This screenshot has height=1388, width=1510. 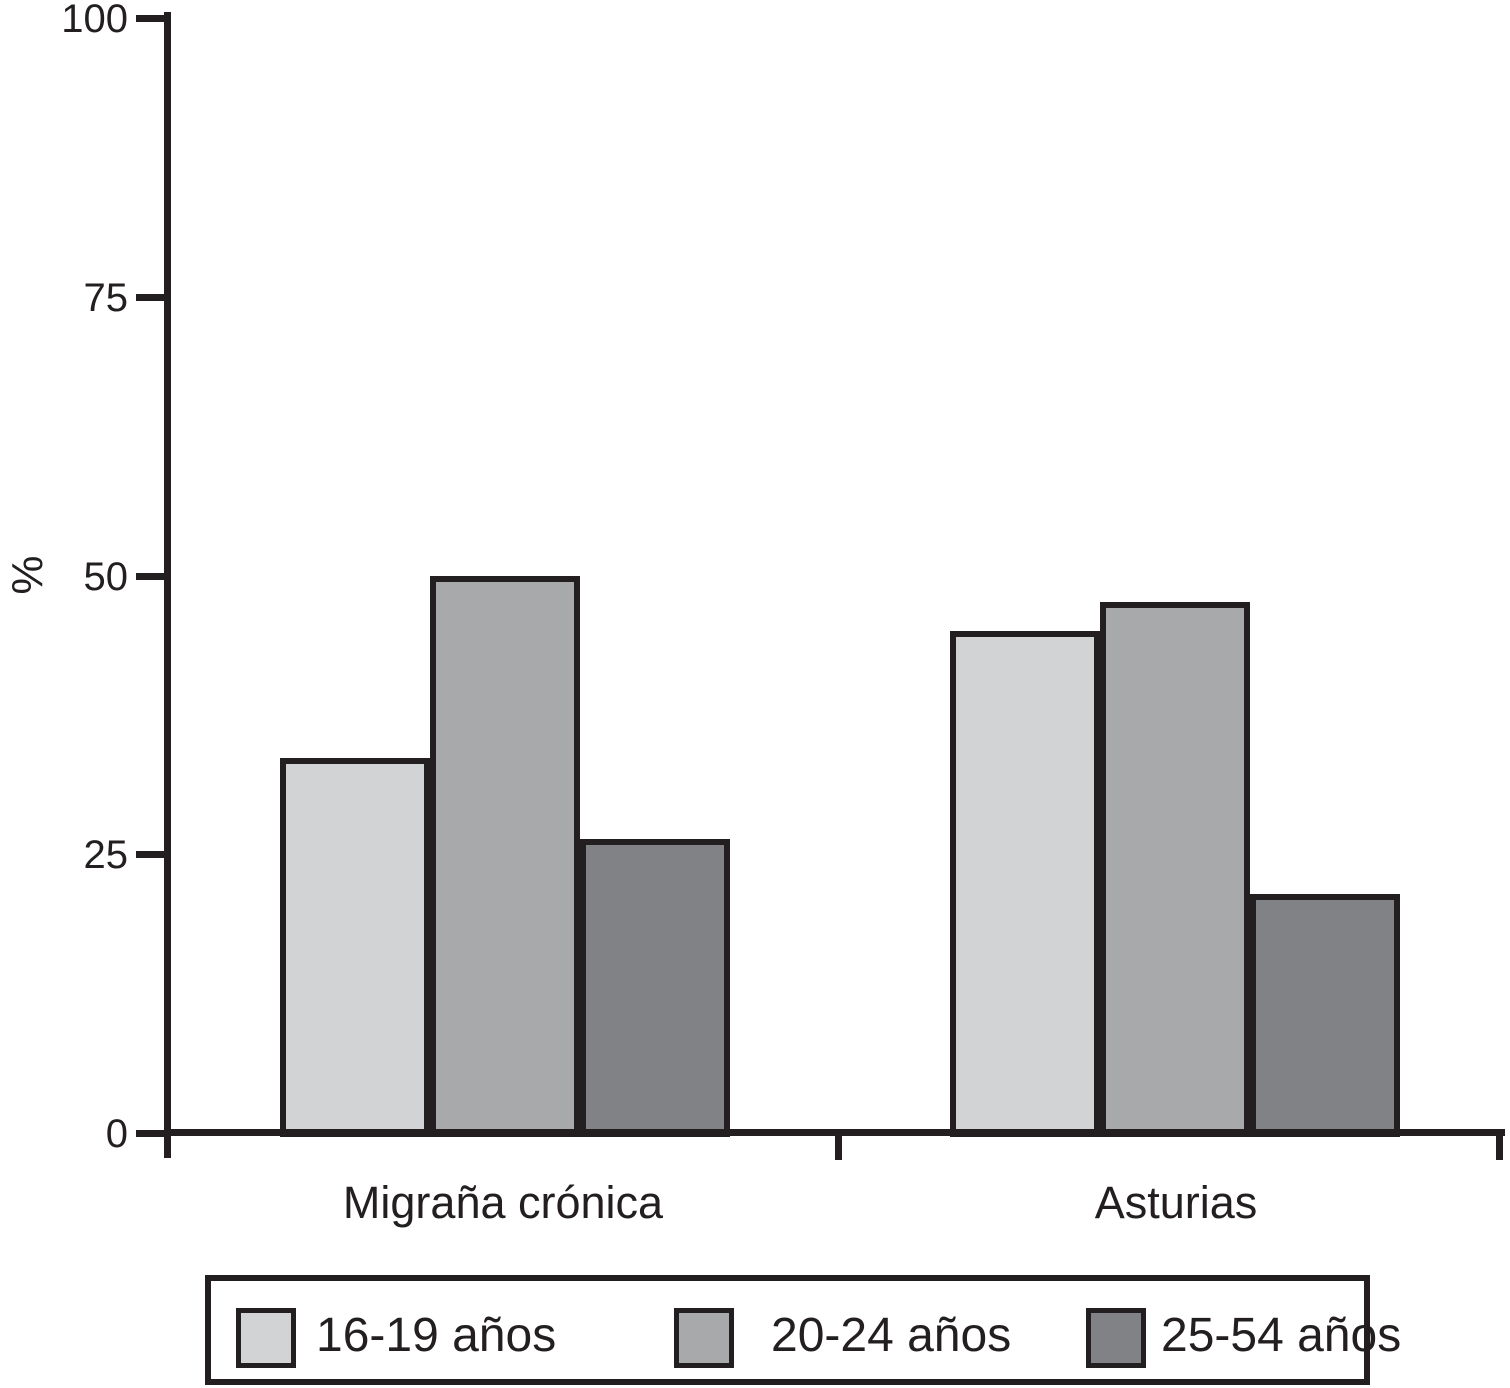 I want to click on y-axis-line, so click(x=167, y=585).